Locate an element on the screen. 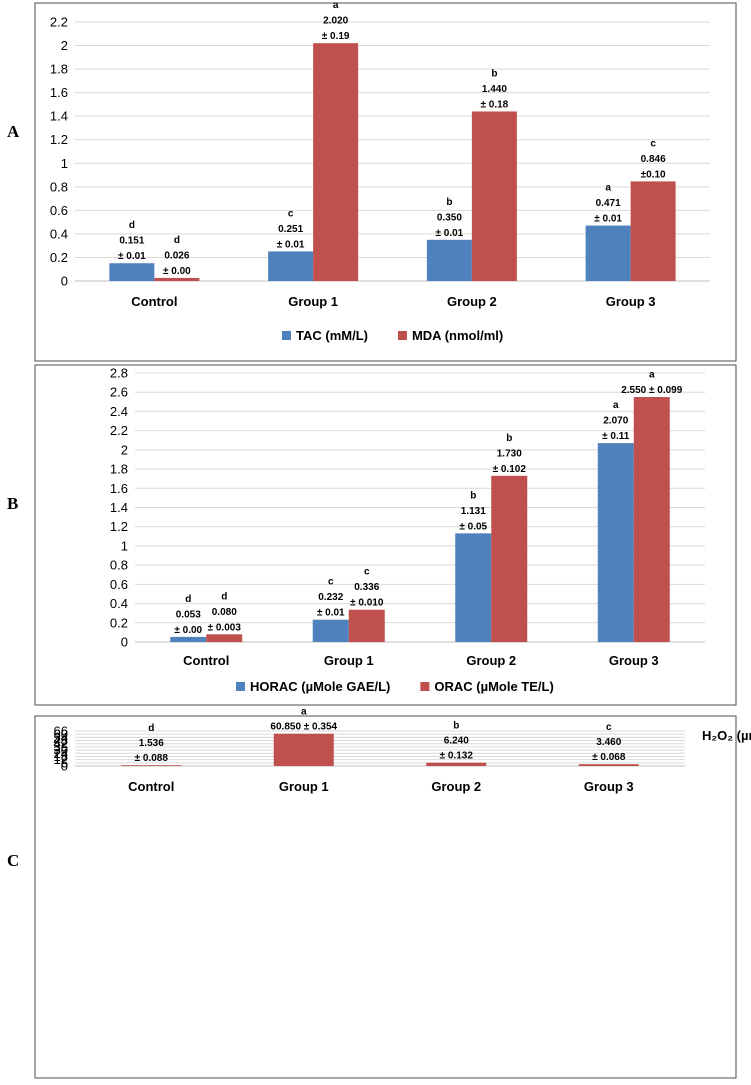 This screenshot has width=751, height=1085. y-tick-label: 48 is located at coordinates (61, 740).